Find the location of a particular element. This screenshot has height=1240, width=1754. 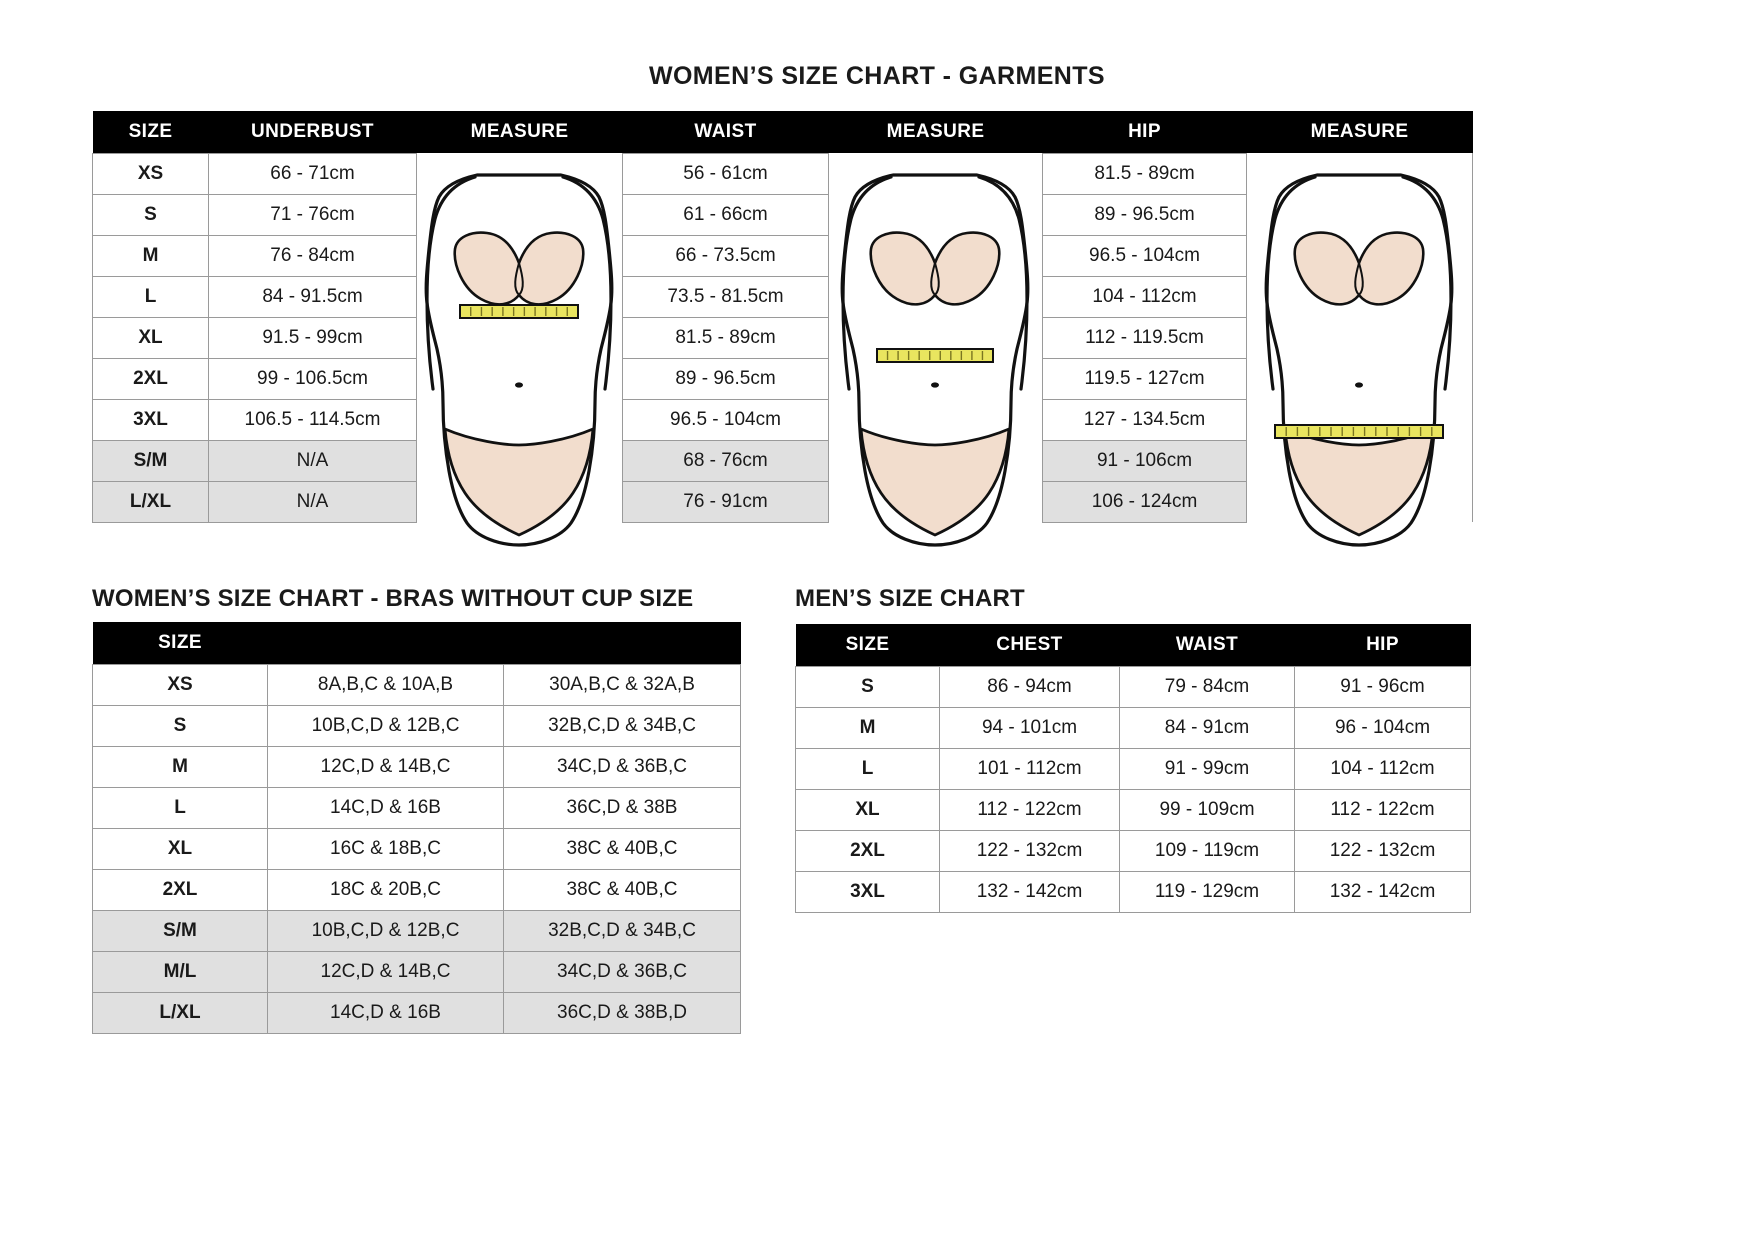

table-row: M 12C,D & 14B,C 34C,D & 36B,C is located at coordinates (416, 766).